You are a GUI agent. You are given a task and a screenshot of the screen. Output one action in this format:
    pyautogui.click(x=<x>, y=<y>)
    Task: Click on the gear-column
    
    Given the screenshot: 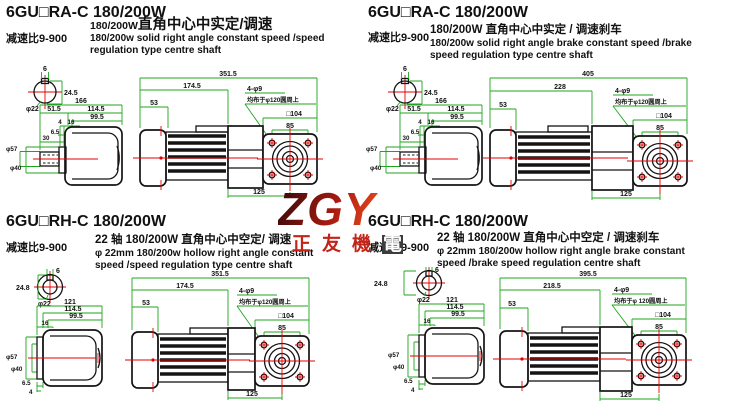 What is the action you would take?
    pyautogui.click(x=241, y=359)
    